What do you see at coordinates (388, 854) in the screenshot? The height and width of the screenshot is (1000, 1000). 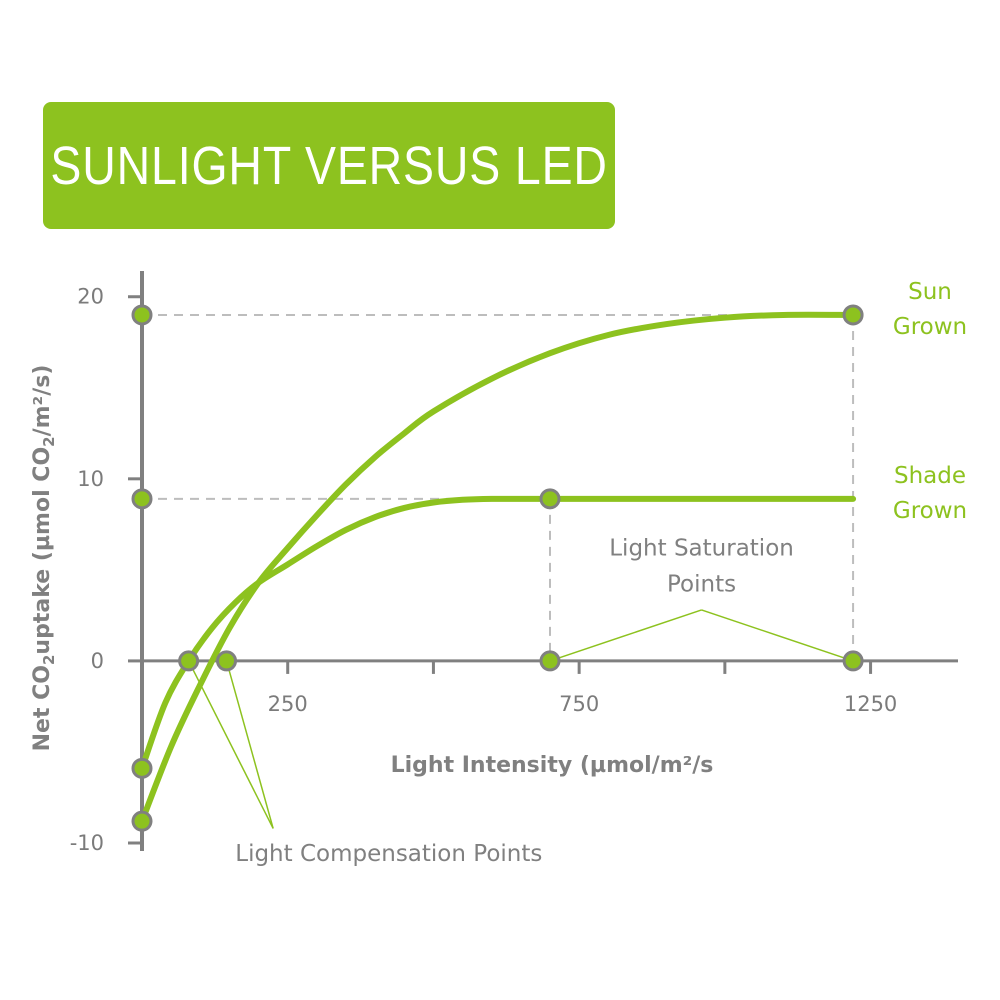 I see `annotation-label-0: Light Compensation Points` at bounding box center [388, 854].